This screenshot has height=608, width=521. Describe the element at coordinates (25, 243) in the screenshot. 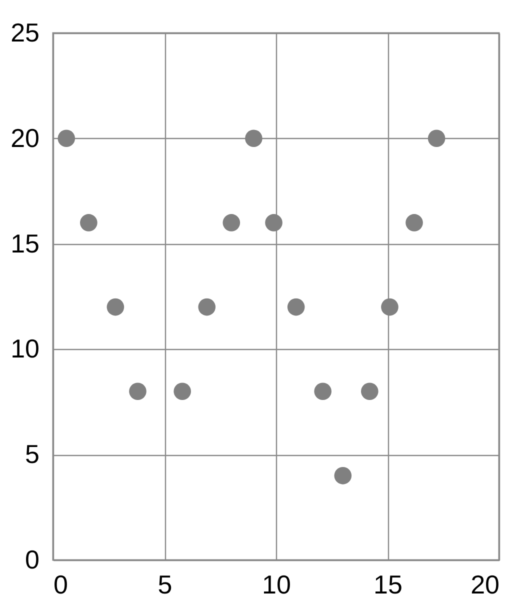

I see `y-tick-label: 15` at that location.